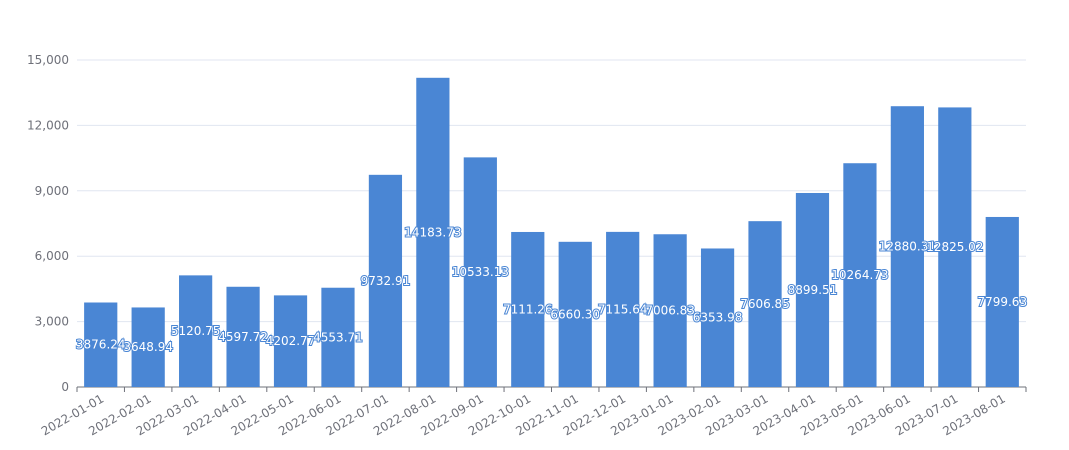 This screenshot has height=450, width=1069. I want to click on value-label: 7006.83, so click(670, 311).